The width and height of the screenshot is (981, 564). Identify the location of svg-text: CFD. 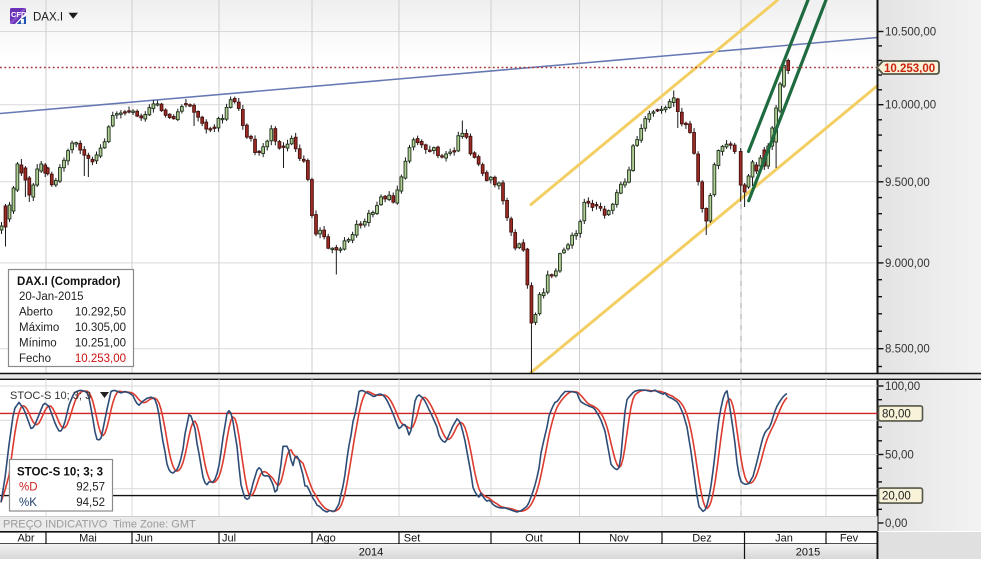
(19, 14).